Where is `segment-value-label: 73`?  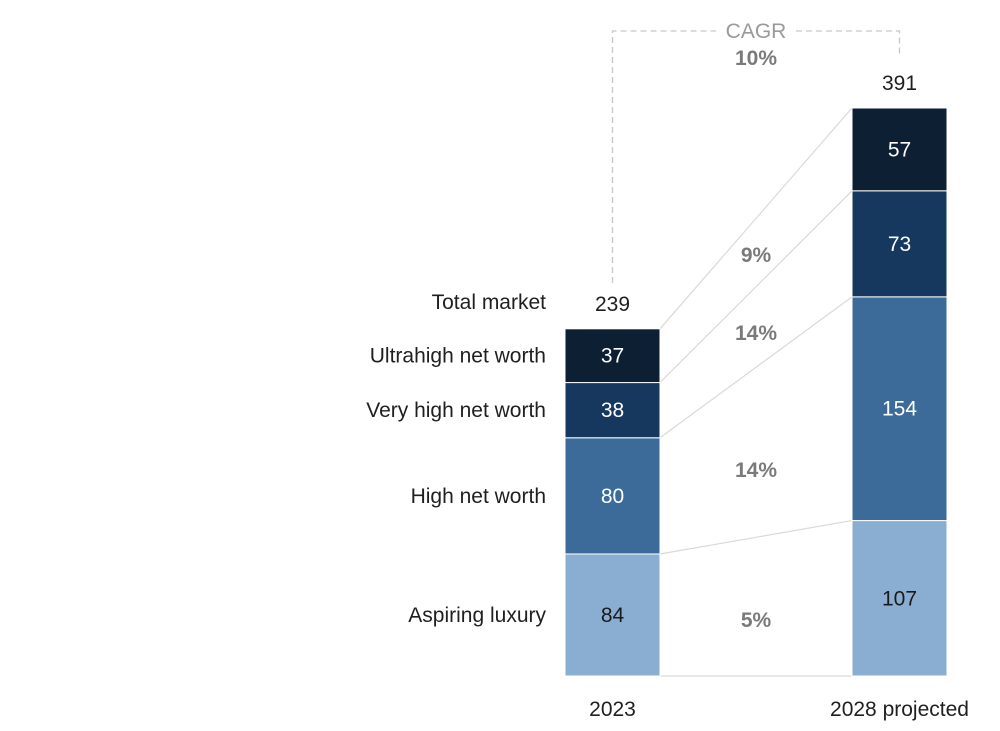 segment-value-label: 73 is located at coordinates (899, 244).